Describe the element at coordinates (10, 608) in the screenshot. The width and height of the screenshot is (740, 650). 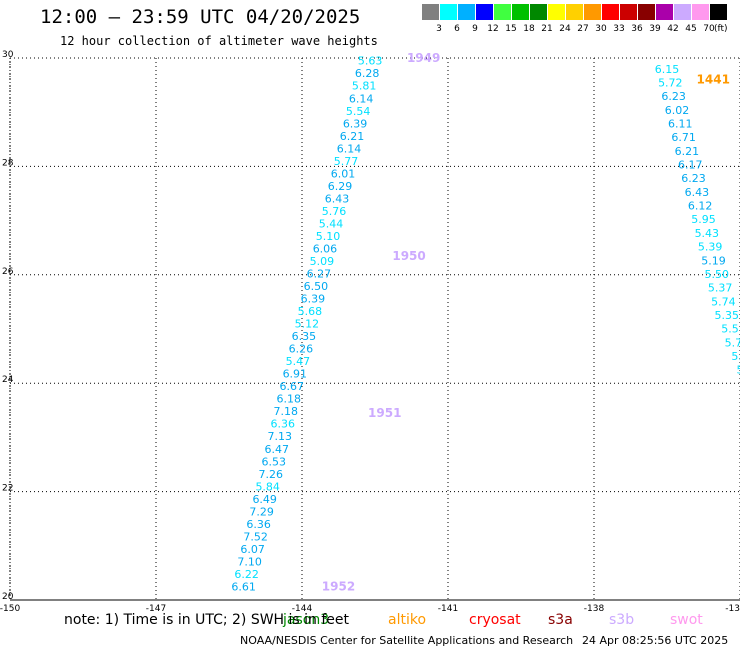
I see `x-tick-label: -150` at that location.